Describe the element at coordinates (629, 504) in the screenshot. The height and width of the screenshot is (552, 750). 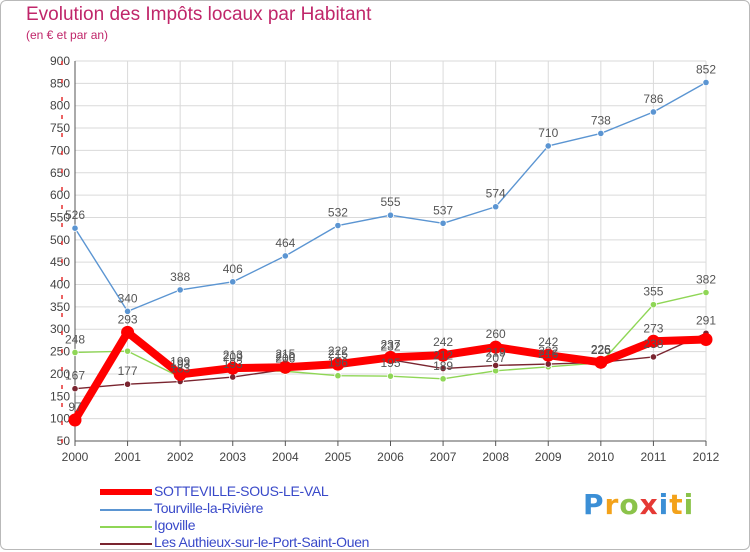
I see `logo-letter: o` at that location.